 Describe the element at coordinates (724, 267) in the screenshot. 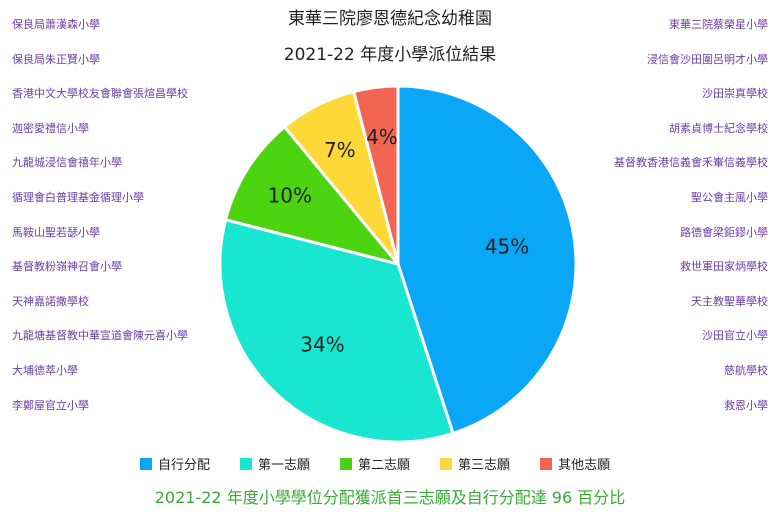

I see `right-school-item: 救世軍田家炳學校` at that location.